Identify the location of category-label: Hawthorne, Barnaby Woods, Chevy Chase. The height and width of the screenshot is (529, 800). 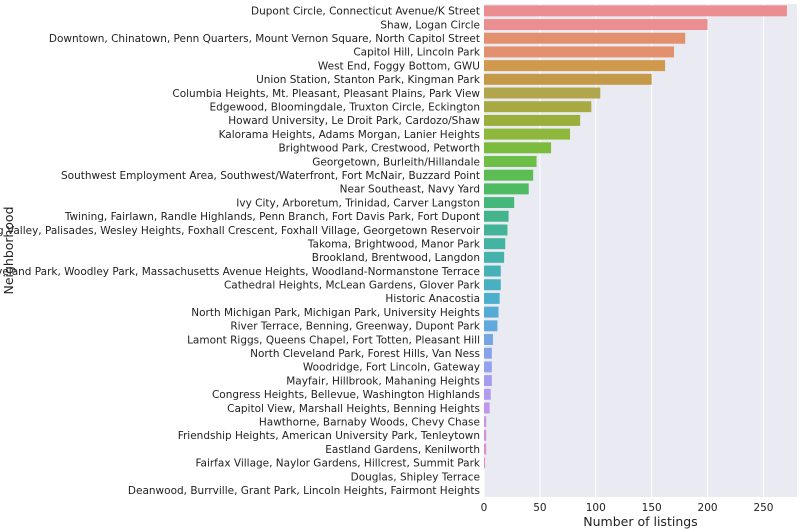
(369, 422).